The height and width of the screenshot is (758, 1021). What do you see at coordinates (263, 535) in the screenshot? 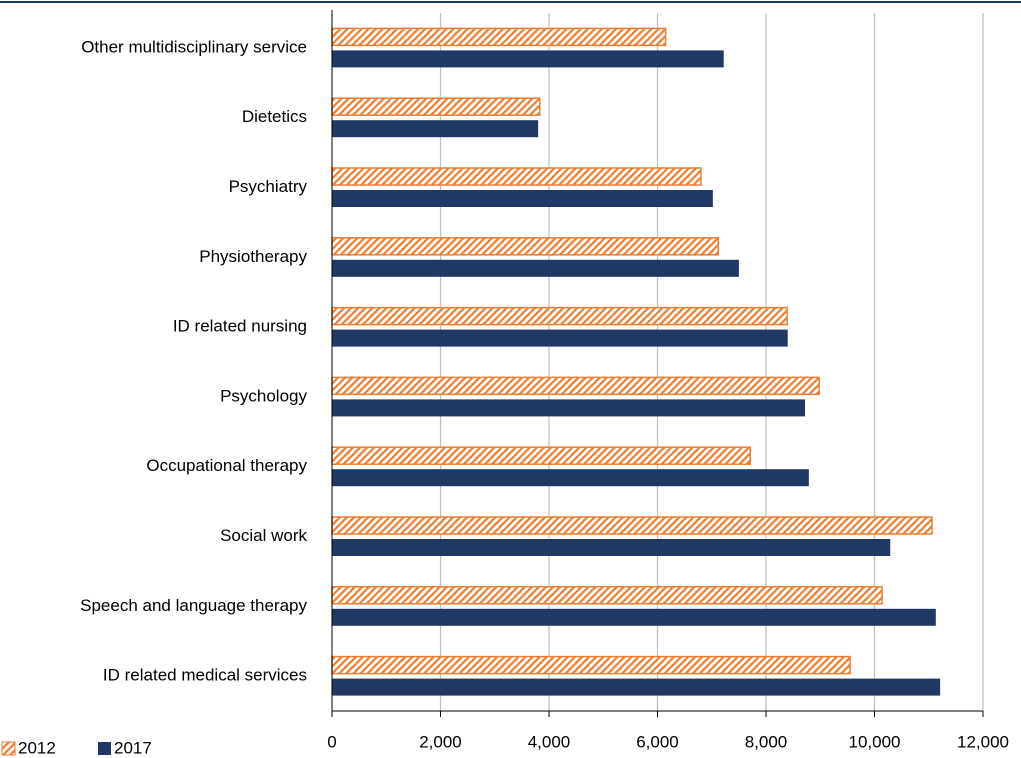
I see `y-tick-label: Social work` at bounding box center [263, 535].